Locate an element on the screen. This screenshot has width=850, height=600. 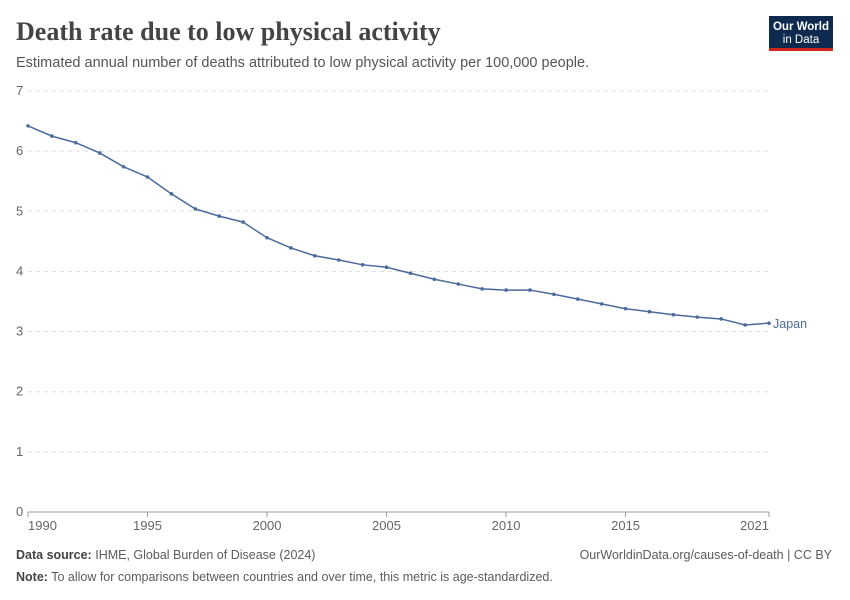
source-text: IHME, Global Burden of Disease (2024) is located at coordinates (205, 555).